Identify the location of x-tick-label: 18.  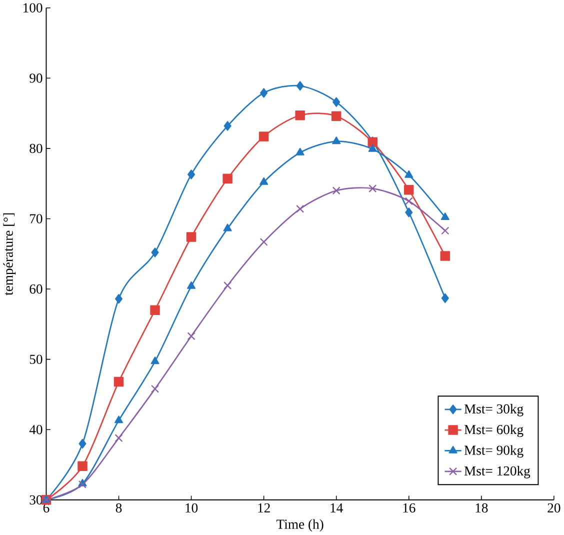
(482, 508).